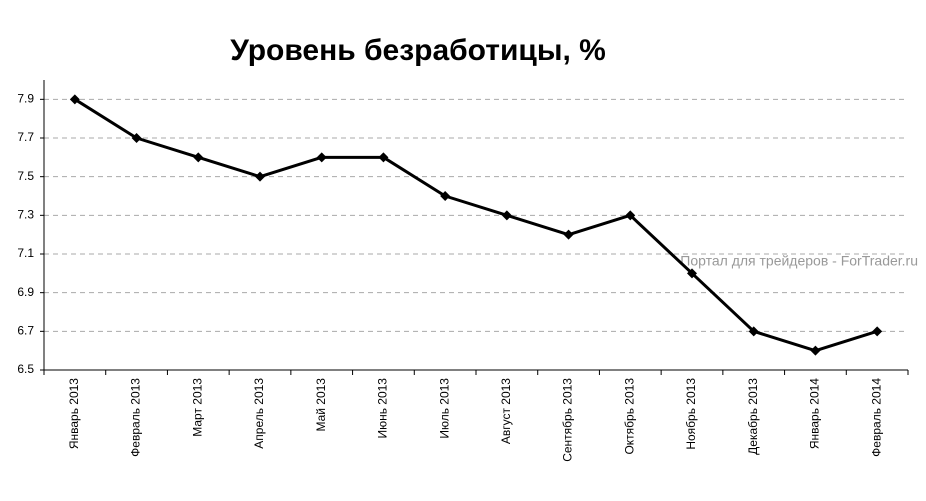 The image size is (926, 501). I want to click on x-tick-label: Июль 2013, so click(444, 408).